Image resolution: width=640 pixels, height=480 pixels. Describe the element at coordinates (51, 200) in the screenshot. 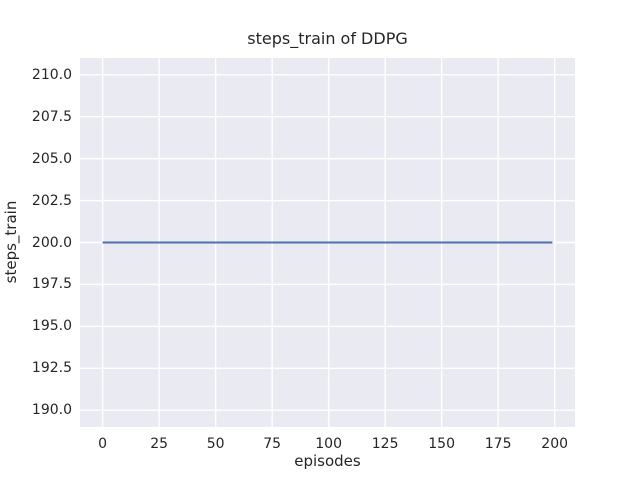

I see `y-tick-label: 202.5` at that location.